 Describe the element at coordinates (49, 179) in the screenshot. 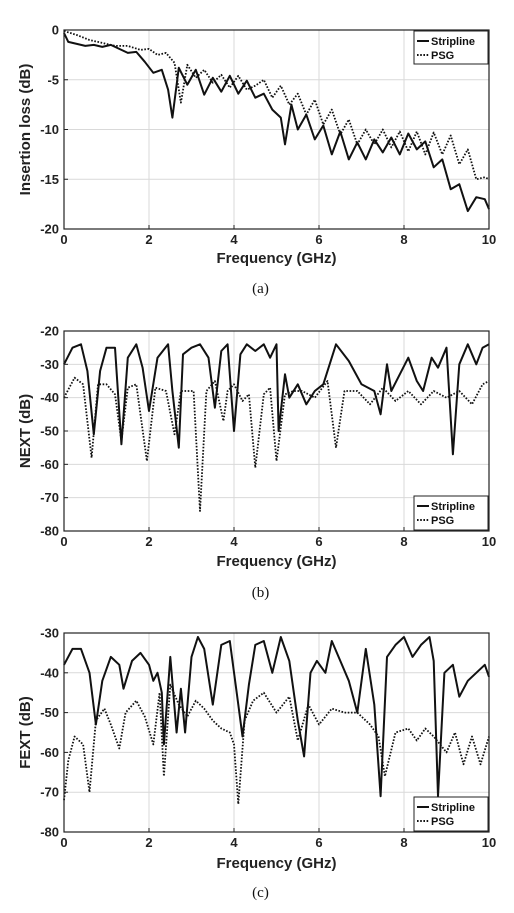

I see `y-tick-label: -15` at that location.